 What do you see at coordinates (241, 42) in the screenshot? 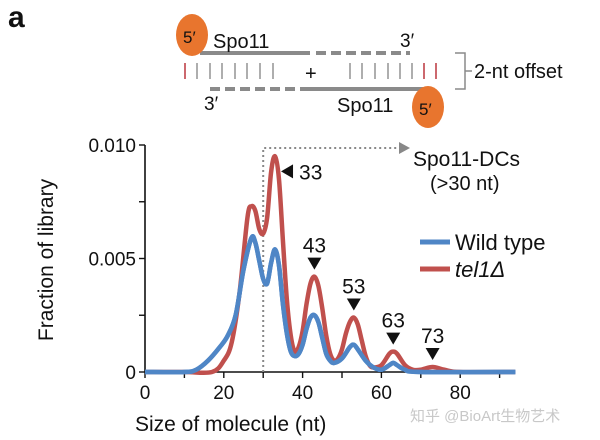
I see `top-protein-label: Spo11` at bounding box center [241, 42].